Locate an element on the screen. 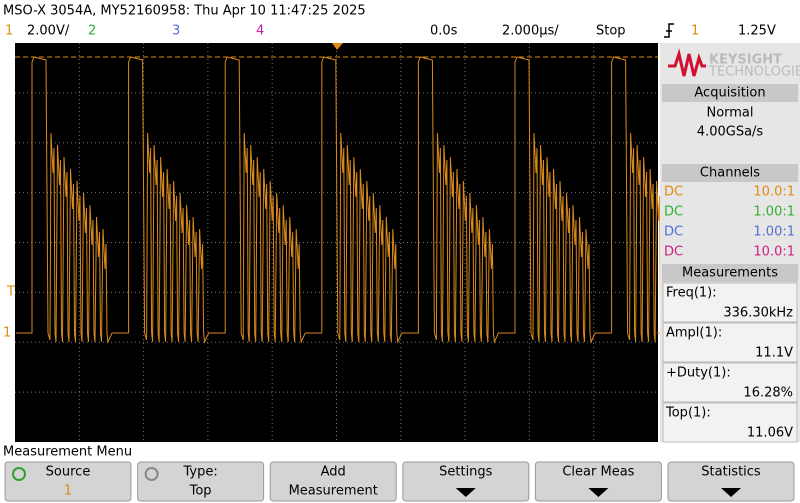  ch2-number: 2 is located at coordinates (92, 31).